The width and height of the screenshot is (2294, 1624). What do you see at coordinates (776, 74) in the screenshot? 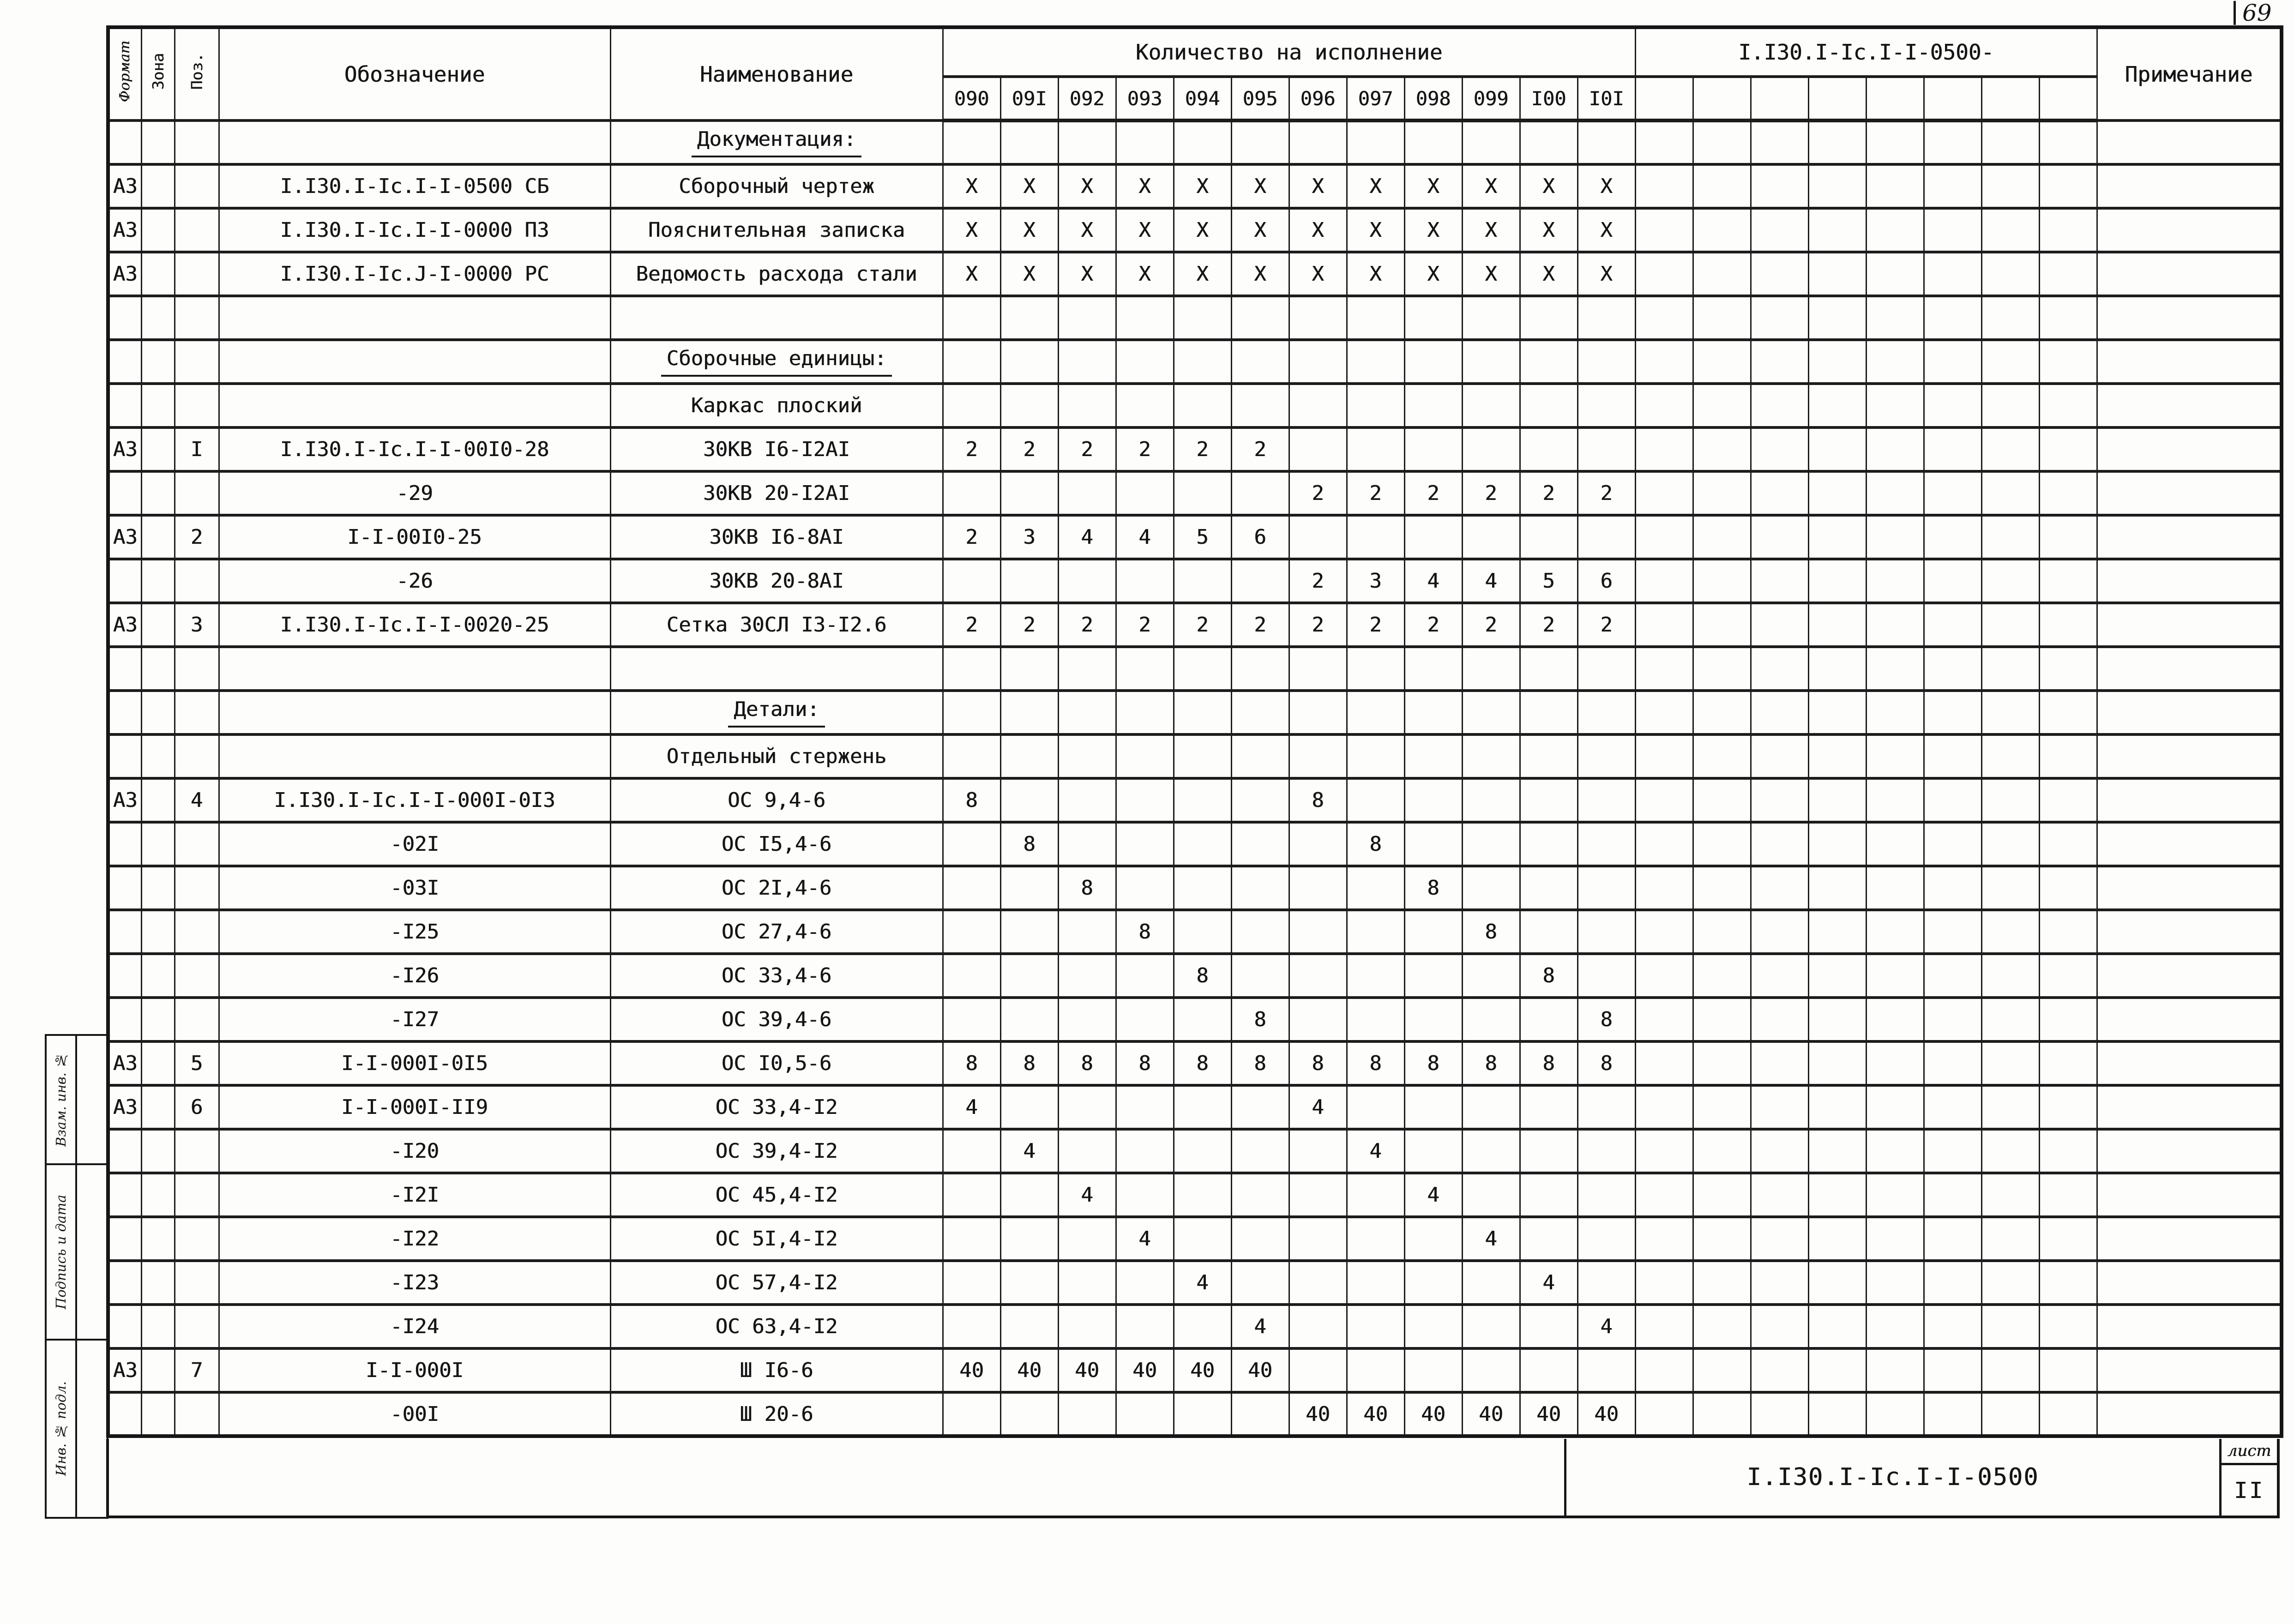
I see `col-header-name: Наименование` at bounding box center [776, 74].